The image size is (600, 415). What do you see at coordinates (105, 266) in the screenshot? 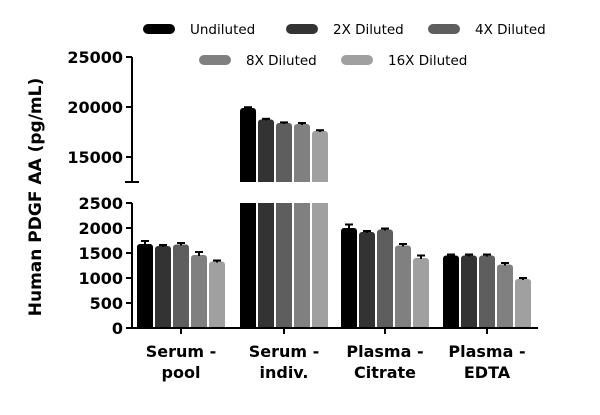
I see `y-axis-lower: 0 500 1000 1500 2000 2500` at bounding box center [105, 266].